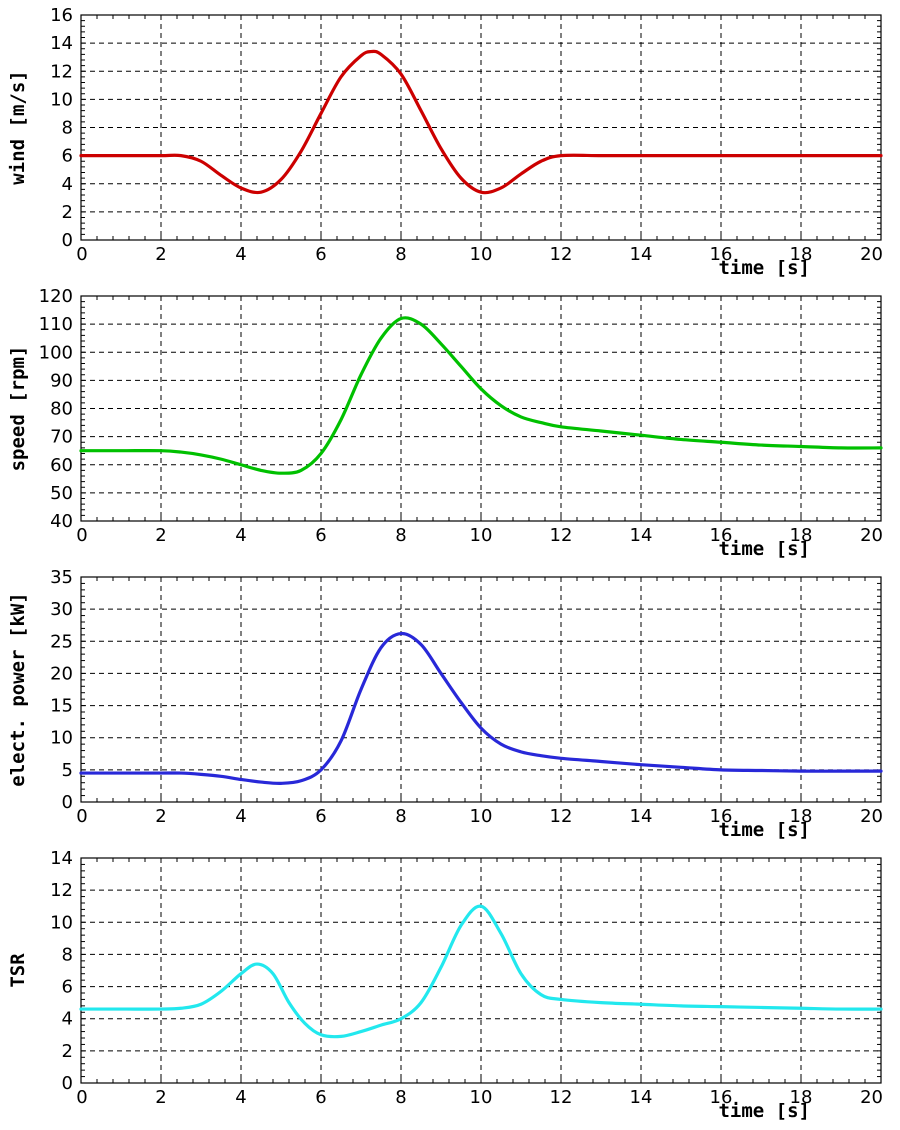 This screenshot has height=1130, width=900. Describe the element at coordinates (61, 577) in the screenshot. I see `y-tick-label: 35` at that location.